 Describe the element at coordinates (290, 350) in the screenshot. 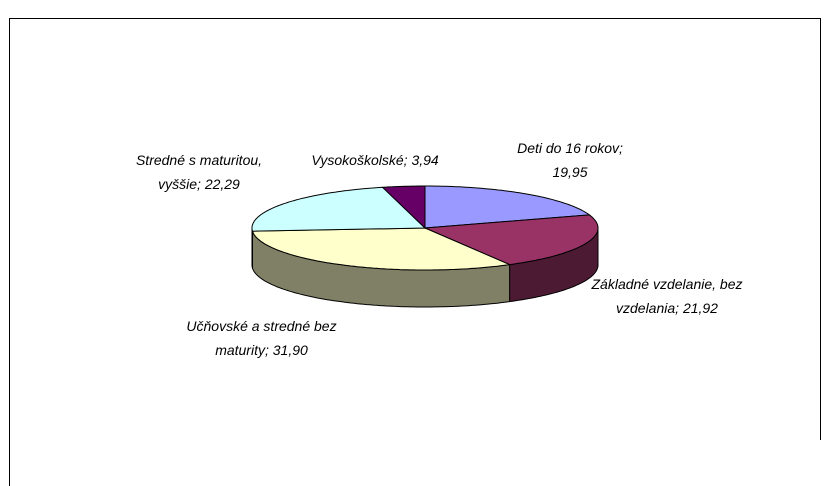

I see `label-value: 31,90` at that location.